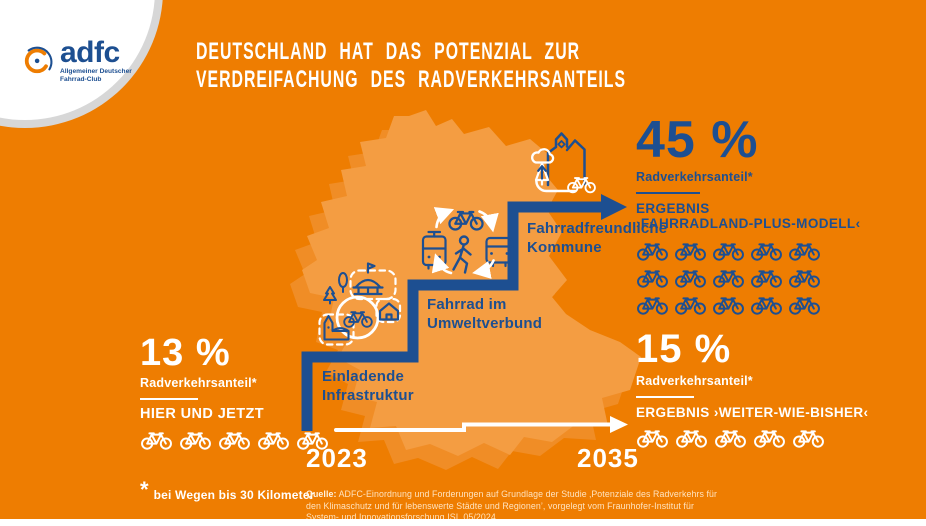 Image resolution: width=926 pixels, height=526 pixels. Describe the element at coordinates (363, 376) in the screenshot. I see `step-label-line: Einladende` at that location.